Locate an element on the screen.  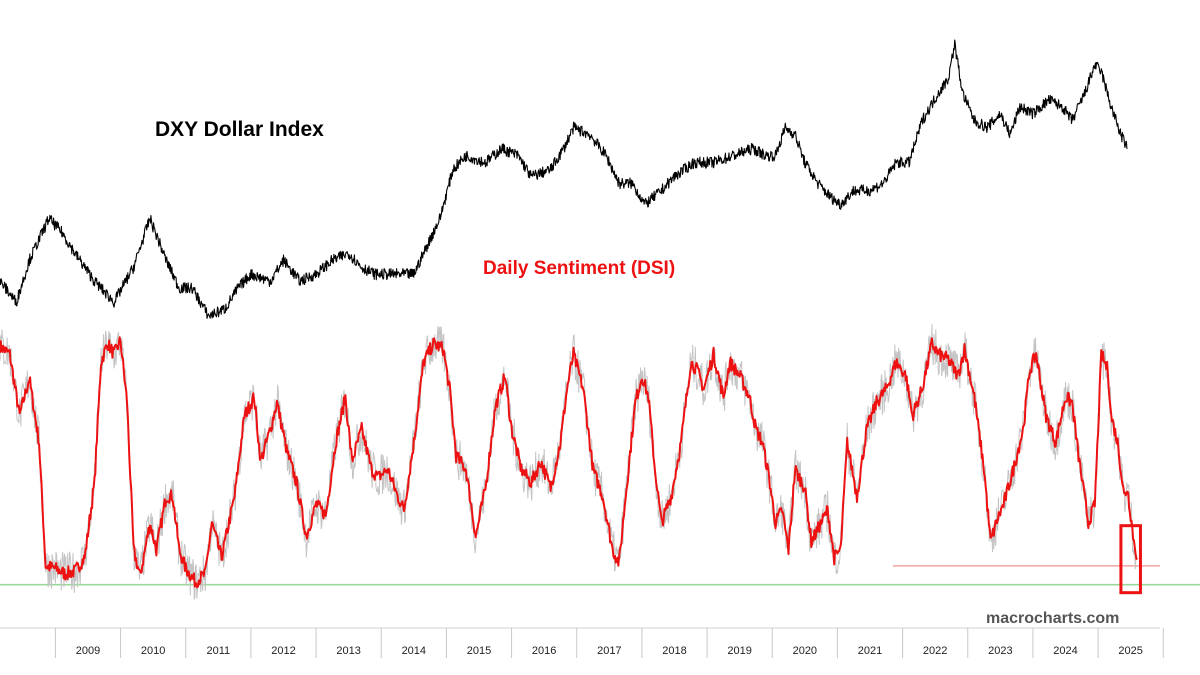
reference-lines is located at coordinates (600, 575).